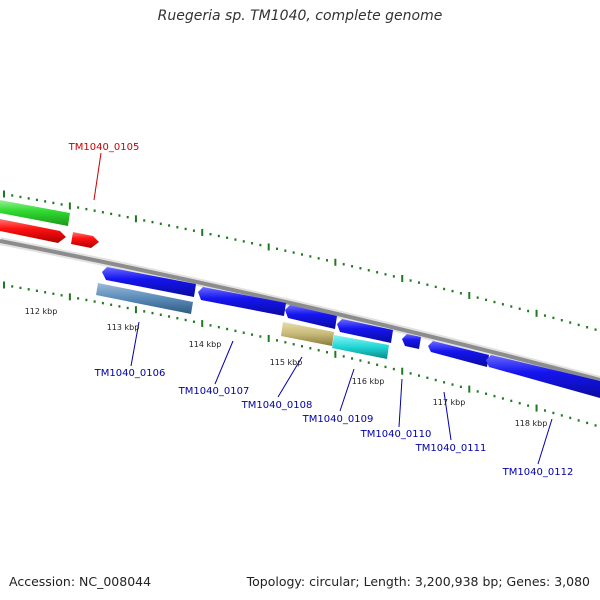 The image size is (600, 600). I want to click on ruler-label-114kbp: 114 kbp, so click(205, 344).